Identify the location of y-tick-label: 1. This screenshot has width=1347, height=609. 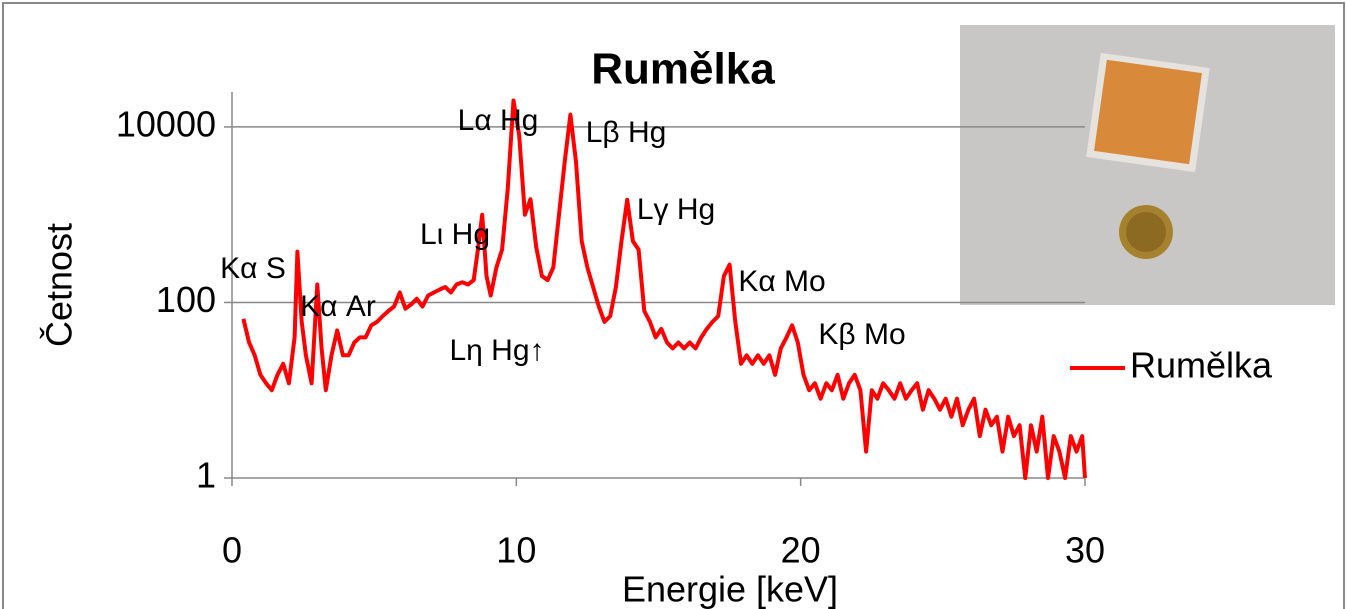
(206, 475).